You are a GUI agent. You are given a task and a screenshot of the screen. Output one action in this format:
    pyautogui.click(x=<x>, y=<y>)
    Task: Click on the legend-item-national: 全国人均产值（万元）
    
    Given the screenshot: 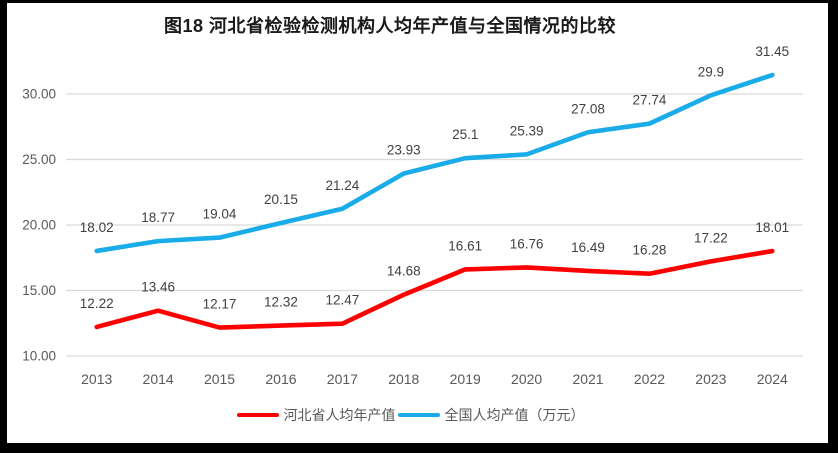 What is the action you would take?
    pyautogui.click(x=491, y=415)
    